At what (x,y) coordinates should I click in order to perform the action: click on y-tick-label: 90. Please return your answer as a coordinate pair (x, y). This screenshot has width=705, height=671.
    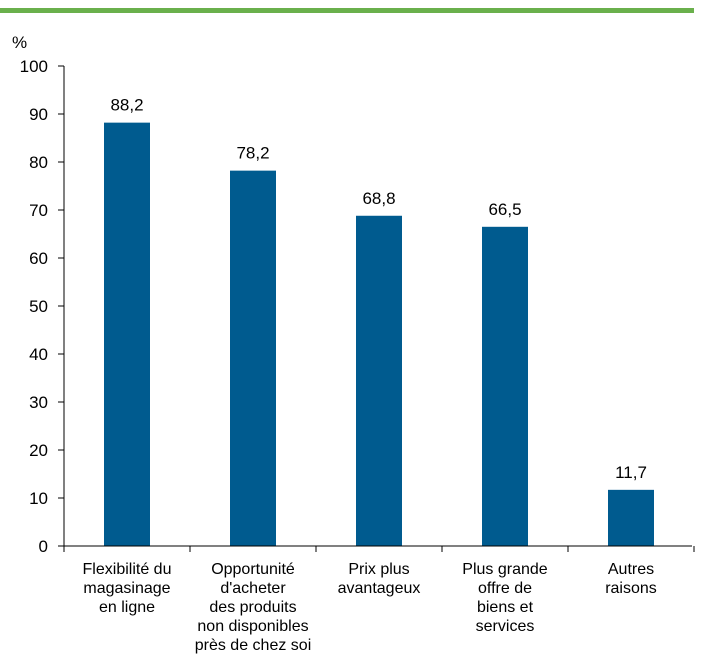
    Looking at the image, I should click on (38, 114).